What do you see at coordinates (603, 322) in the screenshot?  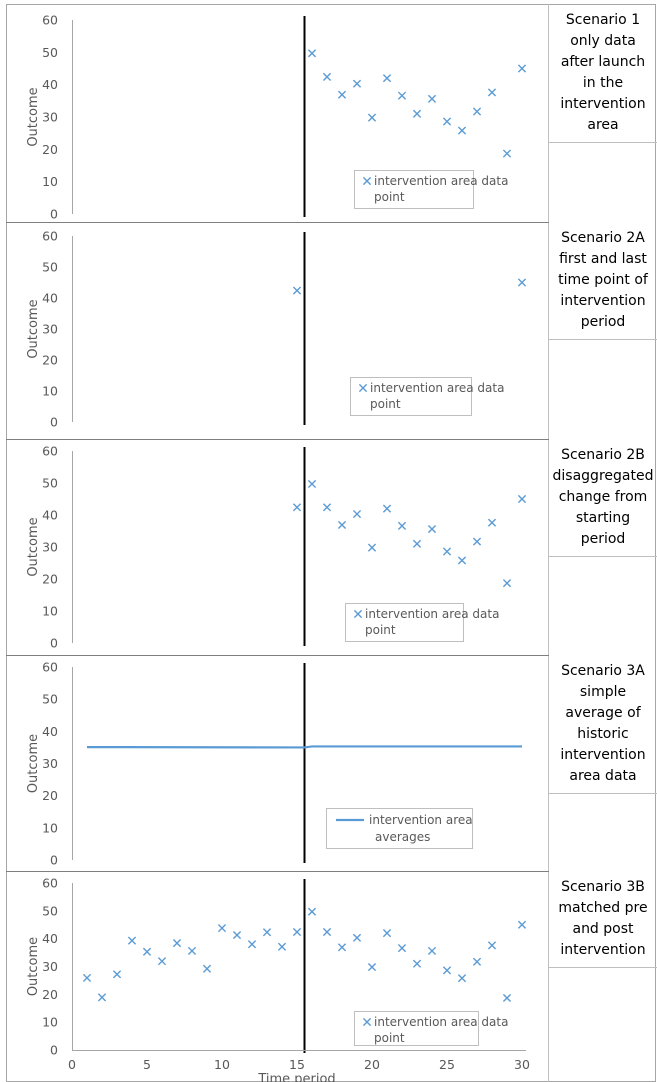 I see `caption-line: period` at bounding box center [603, 322].